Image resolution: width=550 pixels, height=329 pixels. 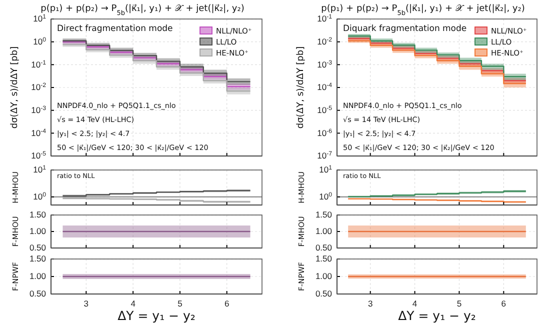 What do you see at coordinates (115, 29) in the screenshot?
I see `annotation: Direct fragmentation mode` at bounding box center [115, 29].